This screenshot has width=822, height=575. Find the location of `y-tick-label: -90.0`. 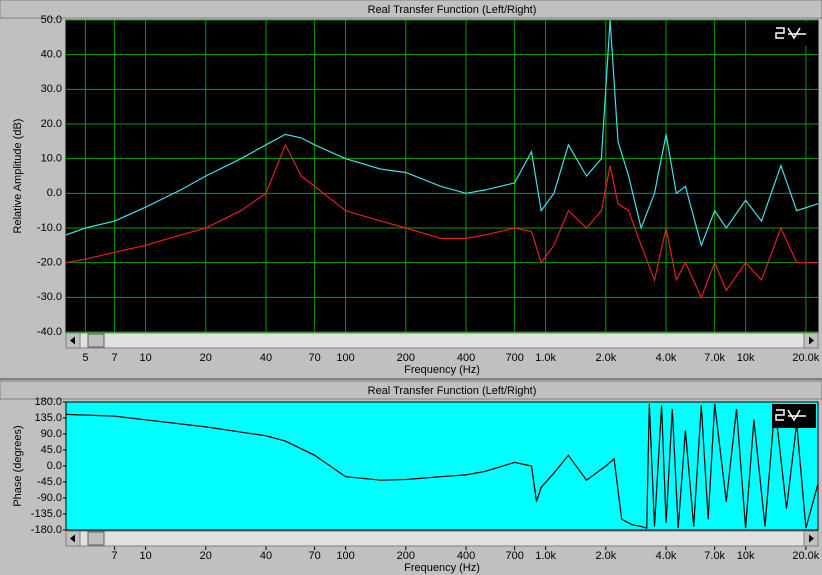

y-tick-label: -90.0 is located at coordinates (49, 498).